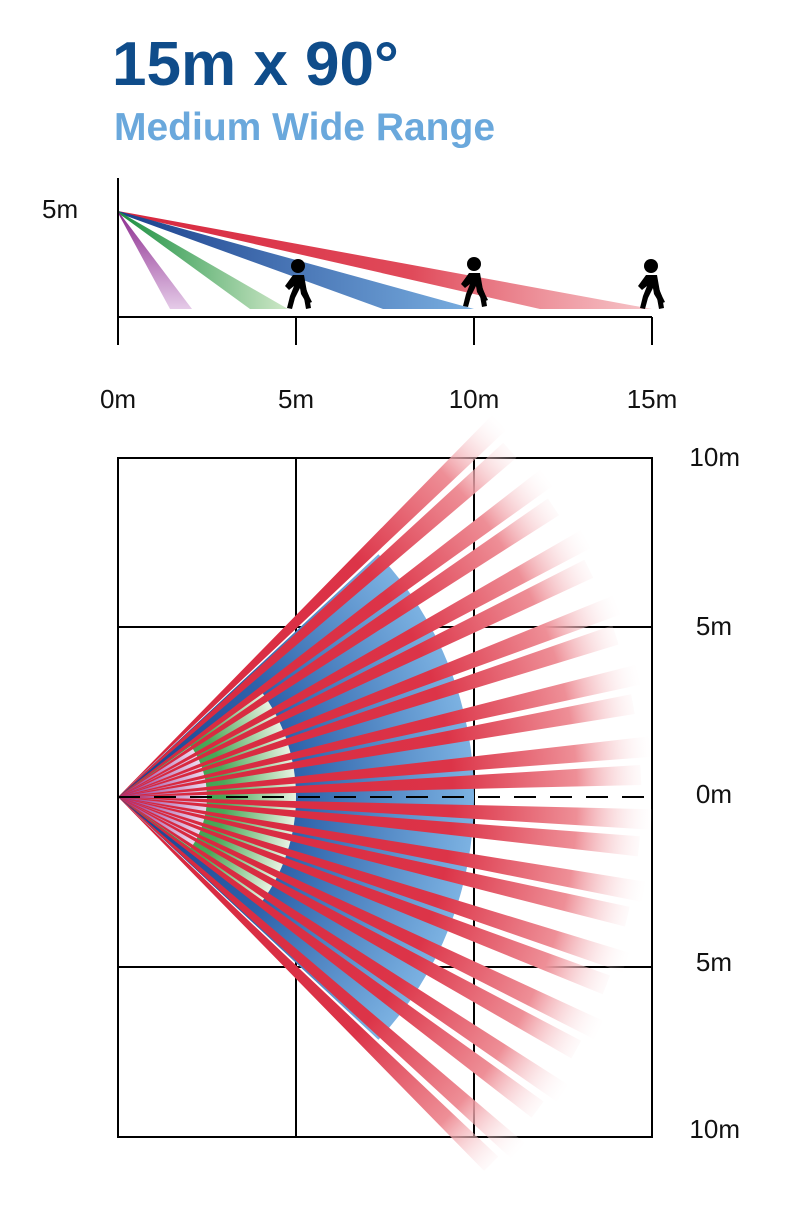  What do you see at coordinates (296, 399) in the screenshot?
I see `side-x-tick-label: 5m` at bounding box center [296, 399].